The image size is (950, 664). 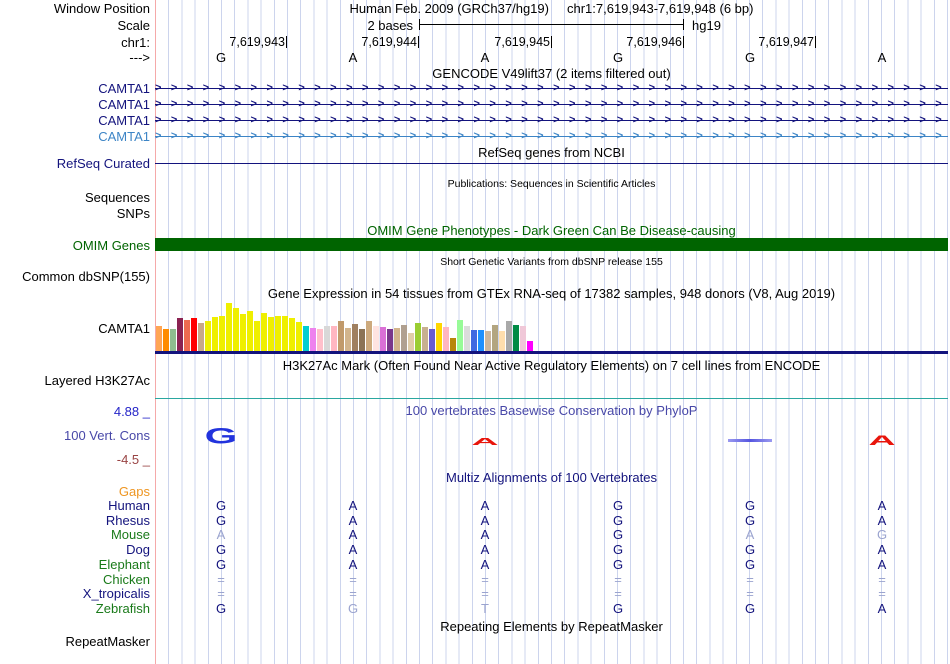 What do you see at coordinates (107, 435) in the screenshot?
I see `conservation-label: 100 Vert. Cons` at bounding box center [107, 435].